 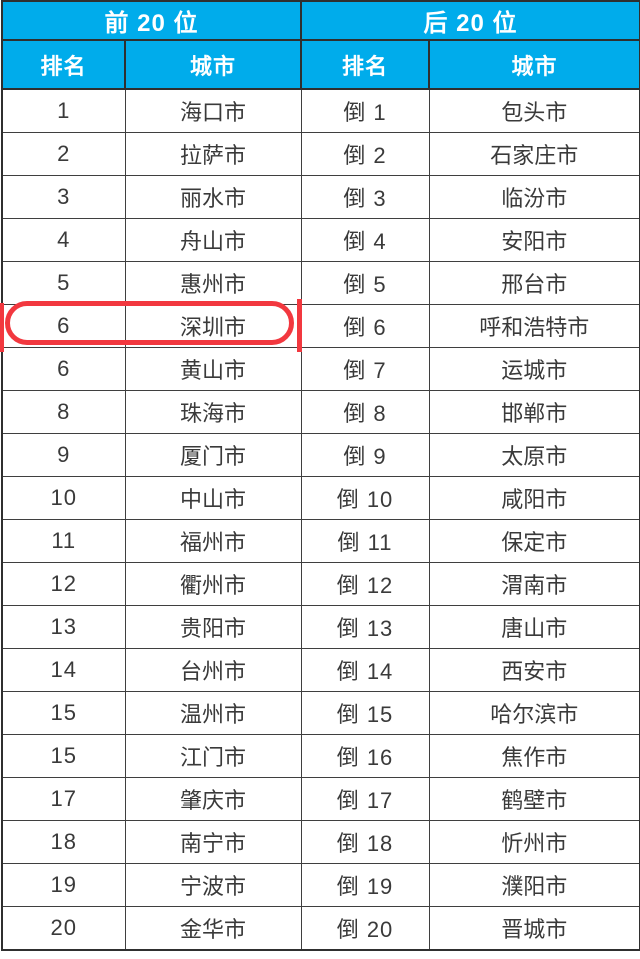 What do you see at coordinates (534, 369) in the screenshot?
I see `city-cell-right: 运城市` at bounding box center [534, 369].